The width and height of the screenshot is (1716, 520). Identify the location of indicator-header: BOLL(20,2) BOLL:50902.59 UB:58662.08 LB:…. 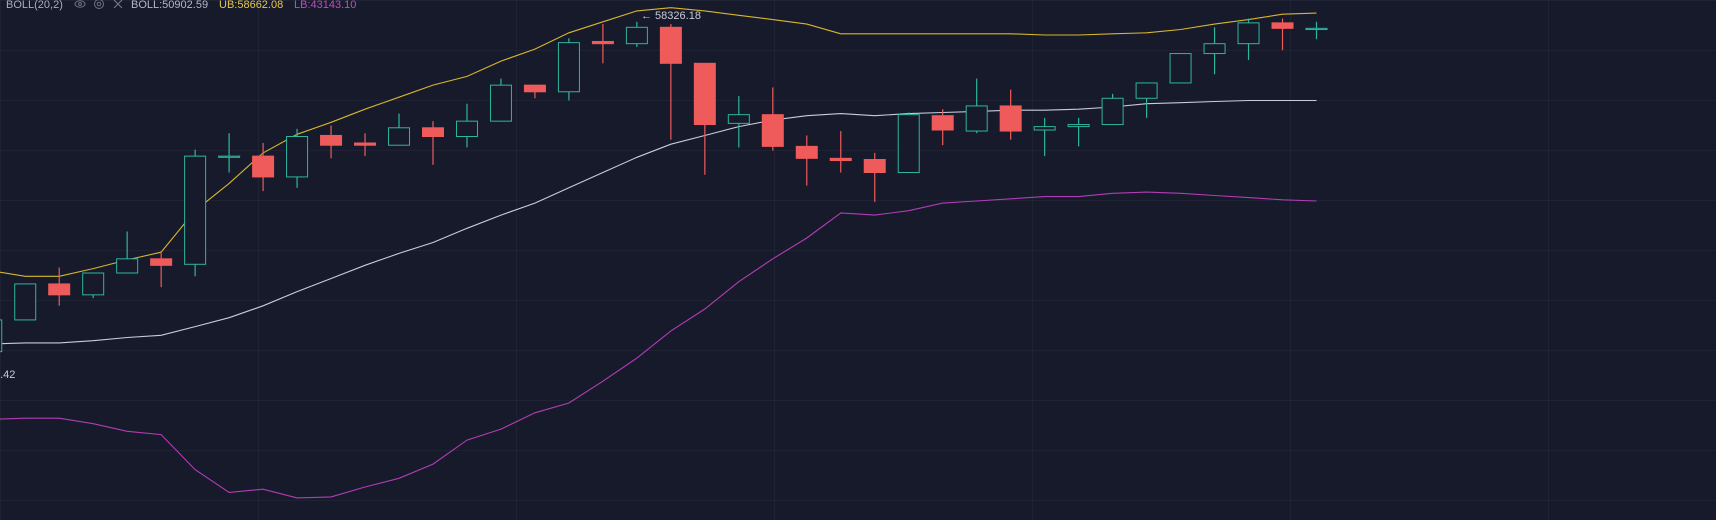
(181, 5).